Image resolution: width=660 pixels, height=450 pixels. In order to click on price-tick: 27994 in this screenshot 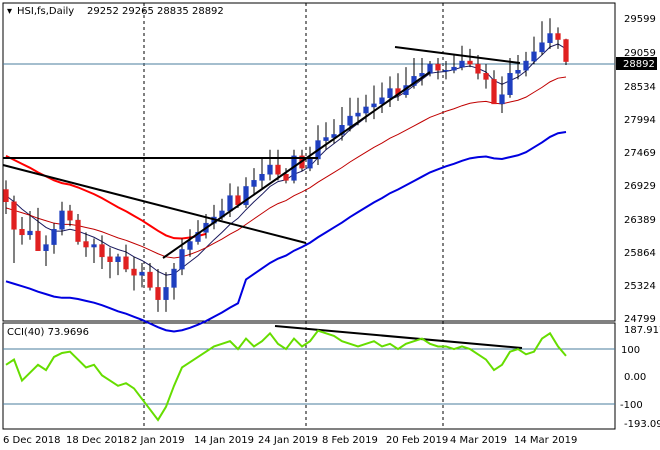, I will do `click(640, 120)`.